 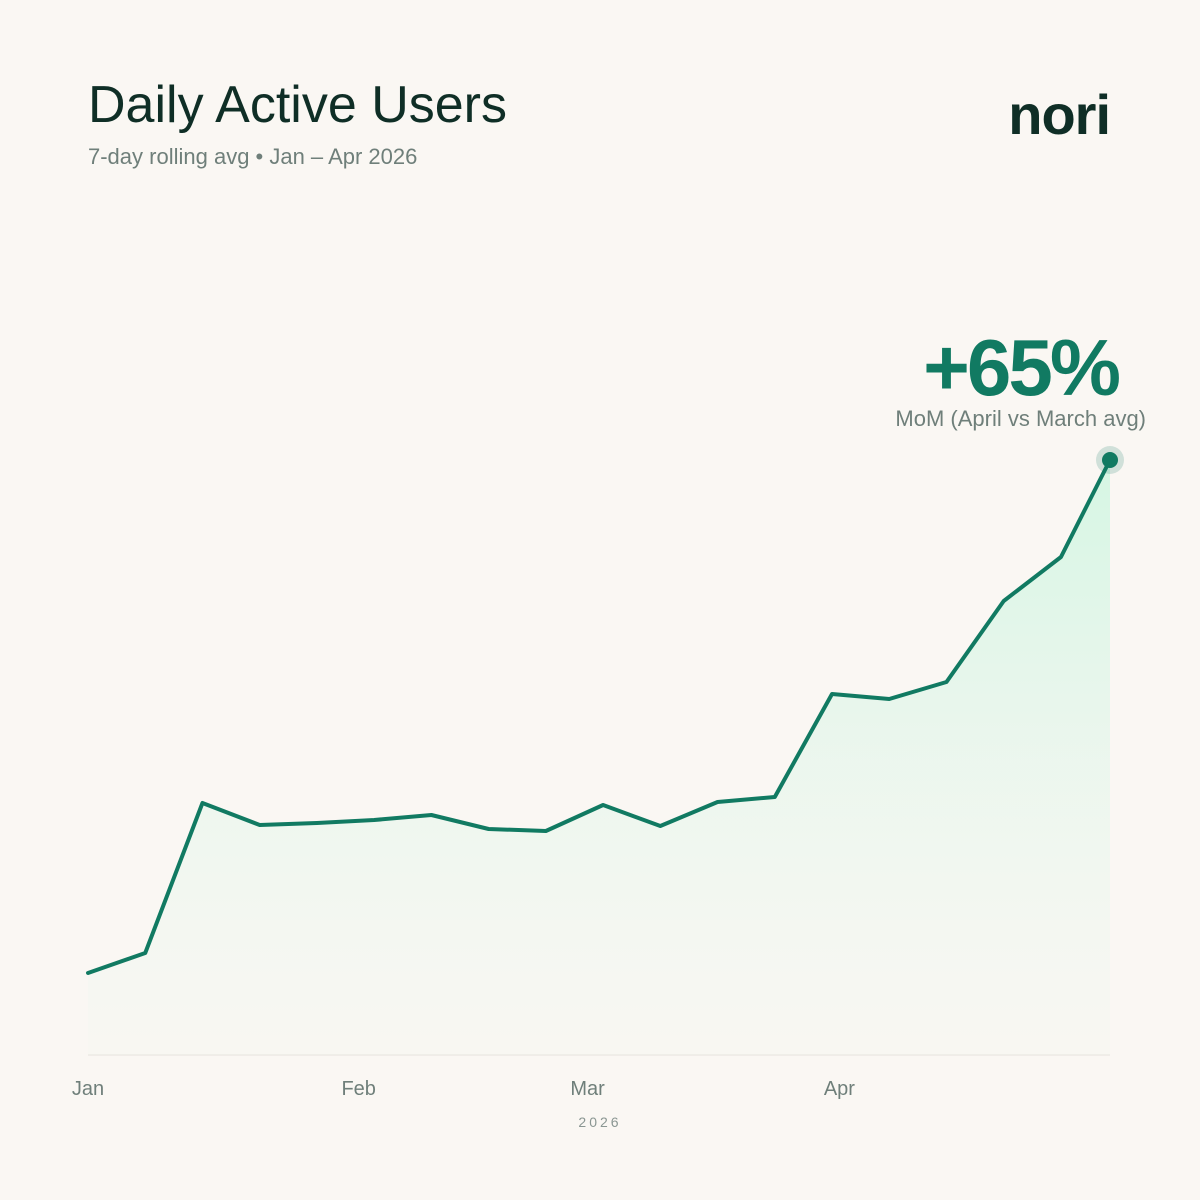 I want to click on chart-title: Daily Active Users, so click(x=297, y=105).